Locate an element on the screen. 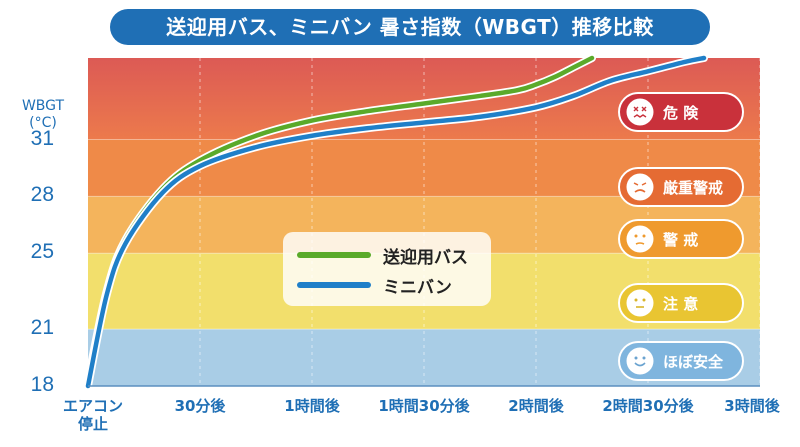  x-tick-label: 1時間後 is located at coordinates (312, 406).